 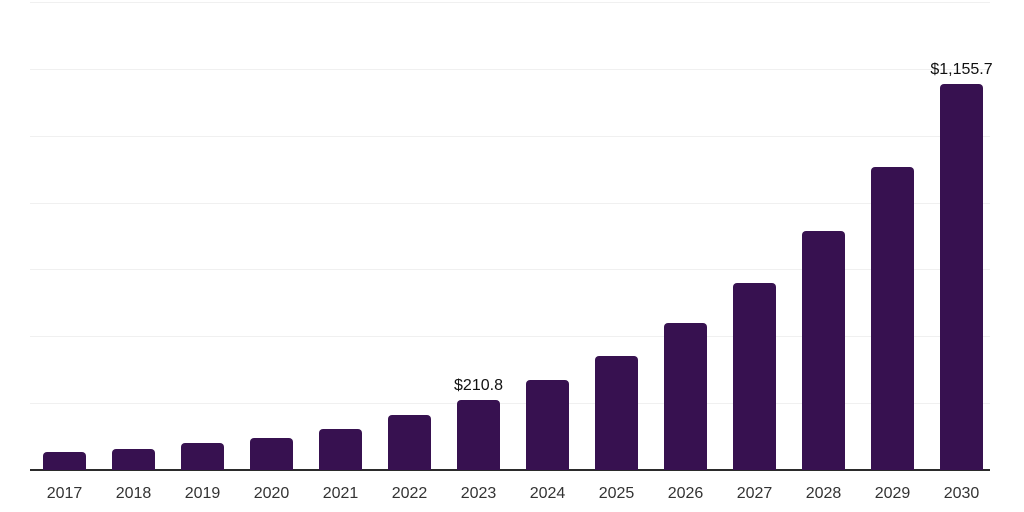 I want to click on bar-2020, so click(x=271, y=453).